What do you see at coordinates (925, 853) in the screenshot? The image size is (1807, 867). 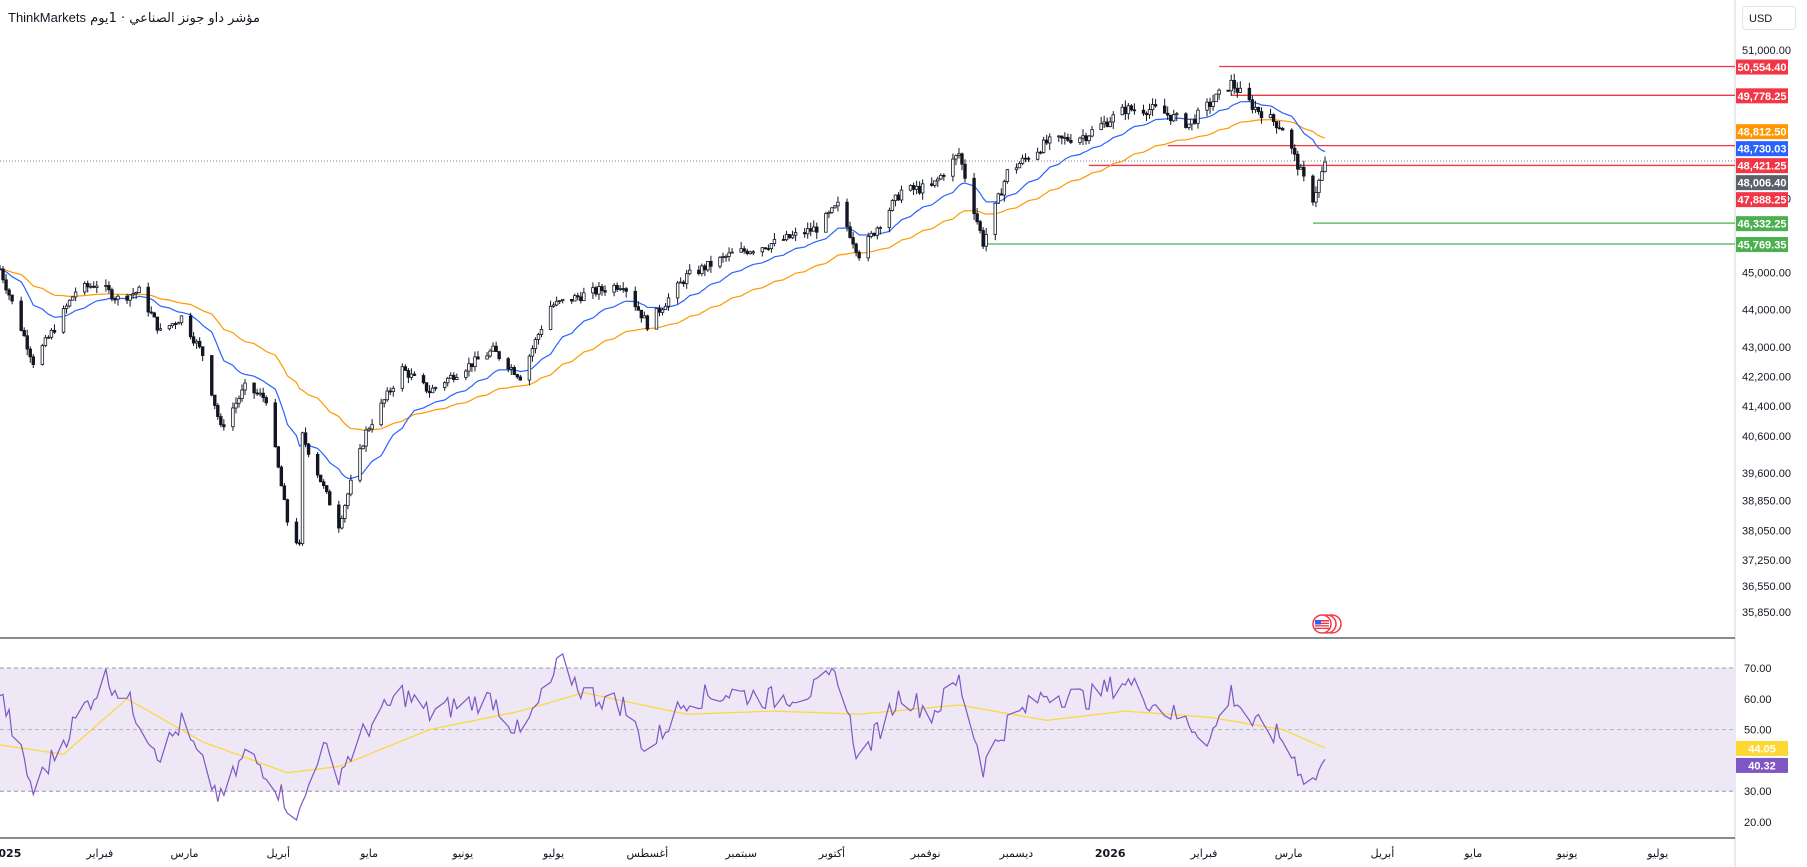 I see `time-tick-label: نوفمبر` at bounding box center [925, 853].